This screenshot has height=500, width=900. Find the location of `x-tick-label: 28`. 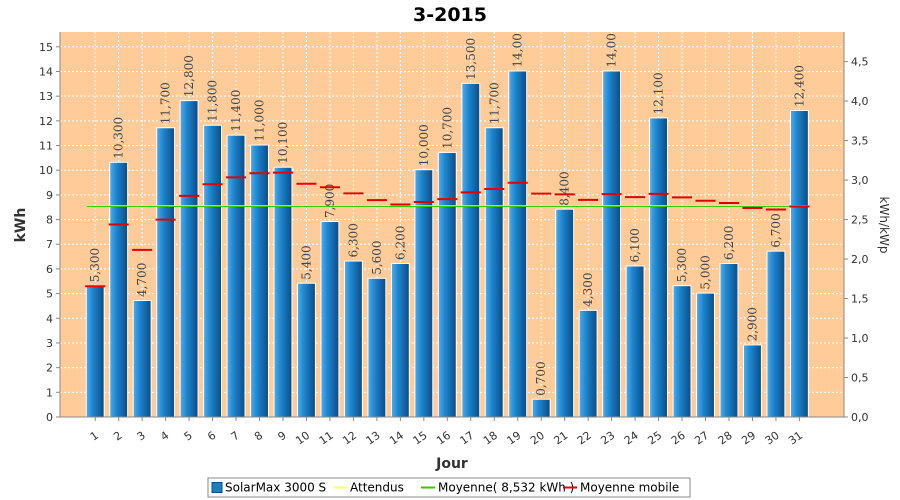

x-tick-label: 28 is located at coordinates (725, 438).